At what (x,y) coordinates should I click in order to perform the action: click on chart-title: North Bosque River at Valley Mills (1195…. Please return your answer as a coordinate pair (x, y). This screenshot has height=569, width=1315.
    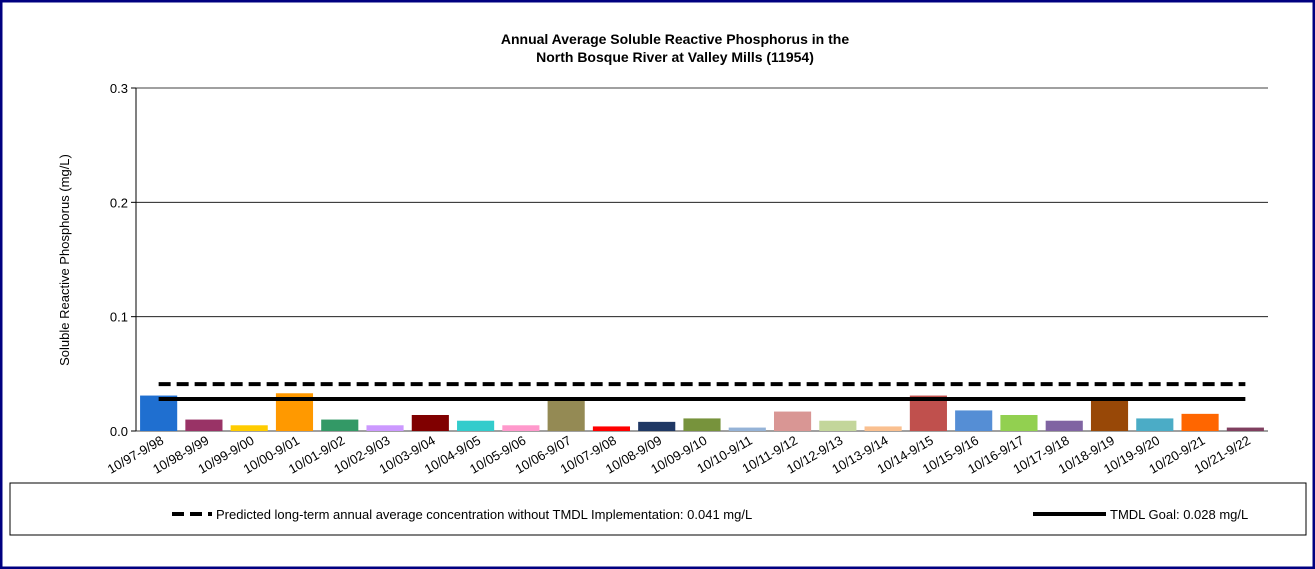
    Looking at the image, I should click on (675, 57).